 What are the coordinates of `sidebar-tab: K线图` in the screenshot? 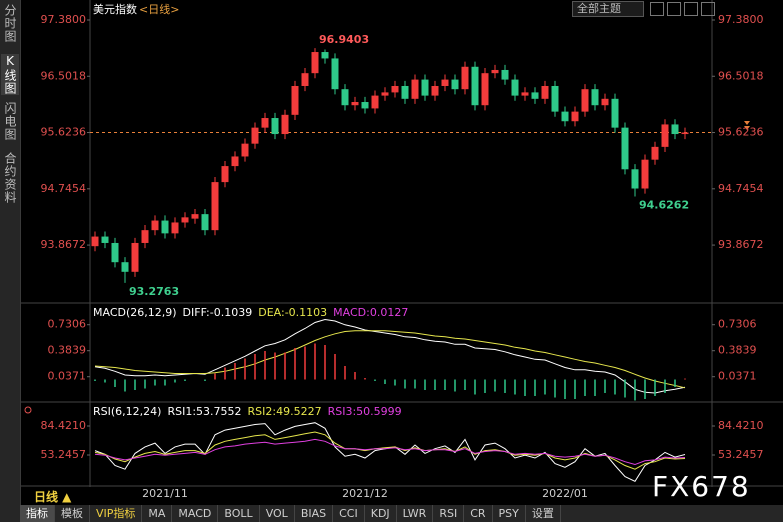 It's located at (10, 74).